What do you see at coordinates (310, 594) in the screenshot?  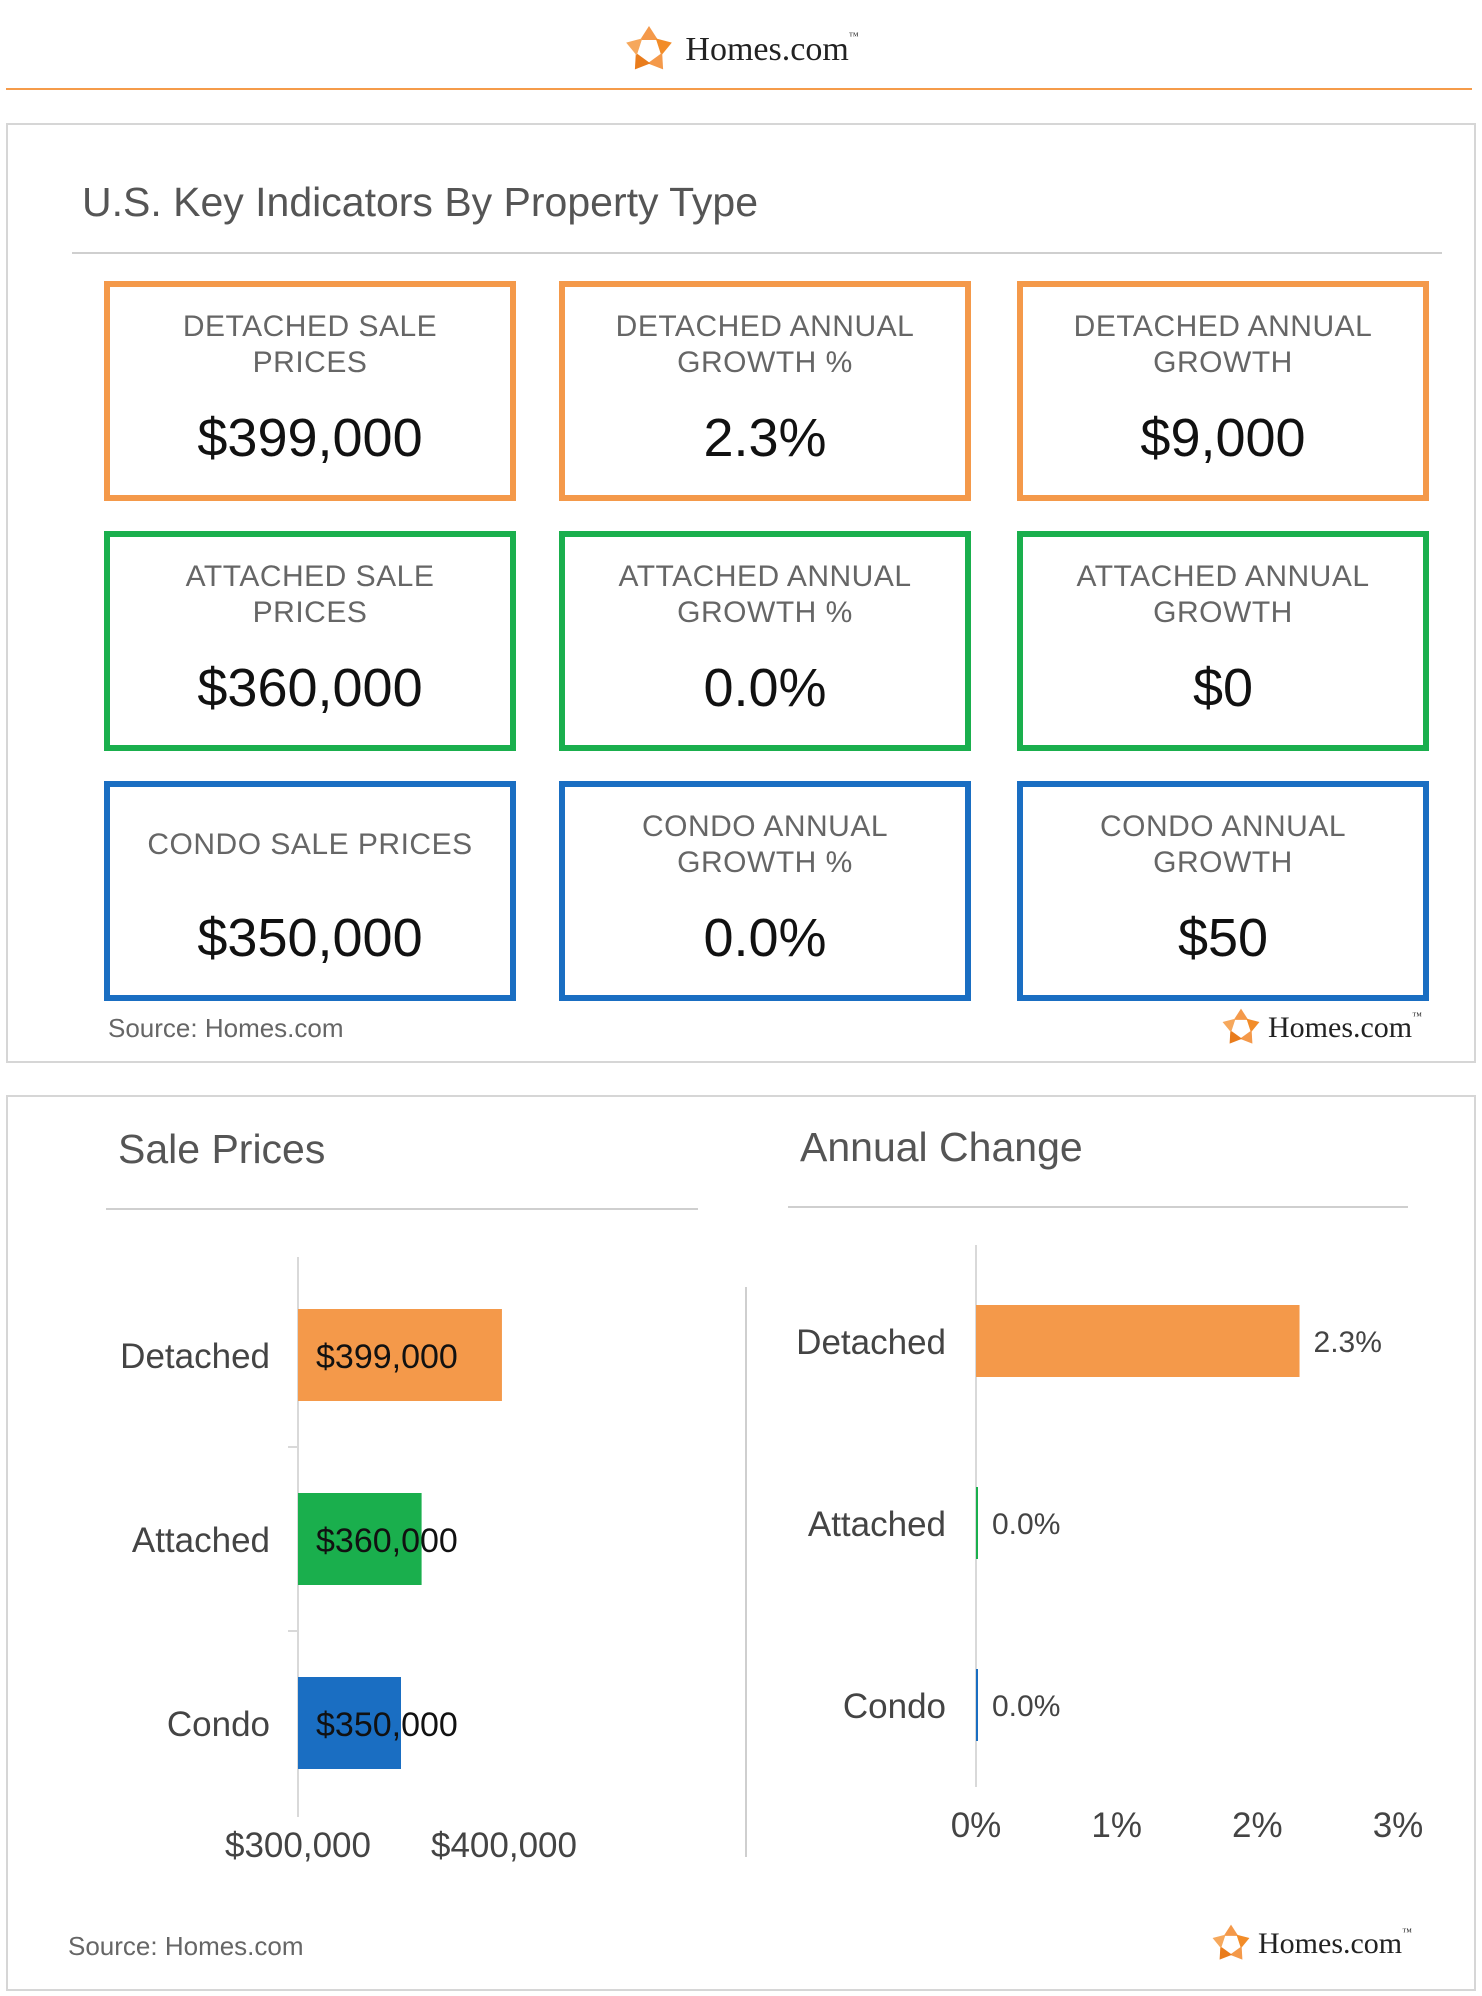 I see `kpi-card-label: ATTACHED SALE PRICES` at bounding box center [310, 594].